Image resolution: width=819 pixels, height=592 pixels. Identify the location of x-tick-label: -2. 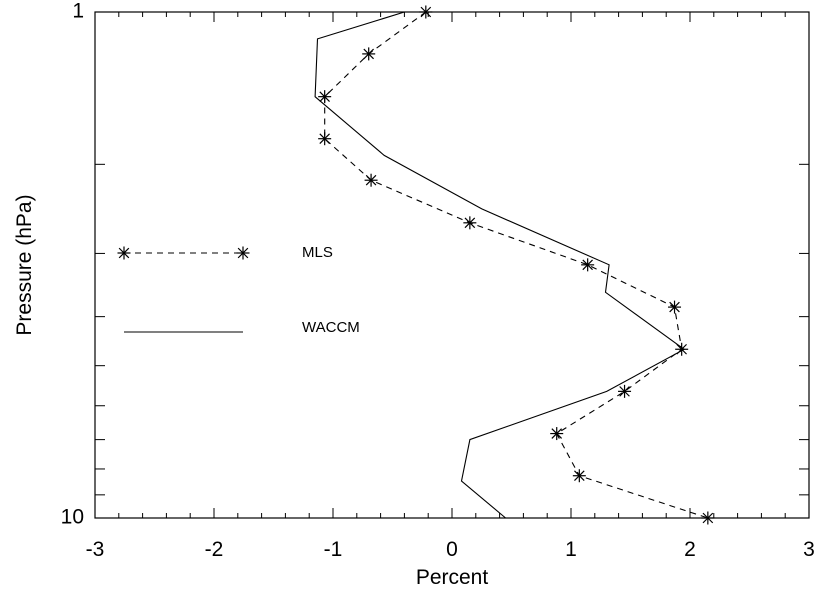
(214, 549).